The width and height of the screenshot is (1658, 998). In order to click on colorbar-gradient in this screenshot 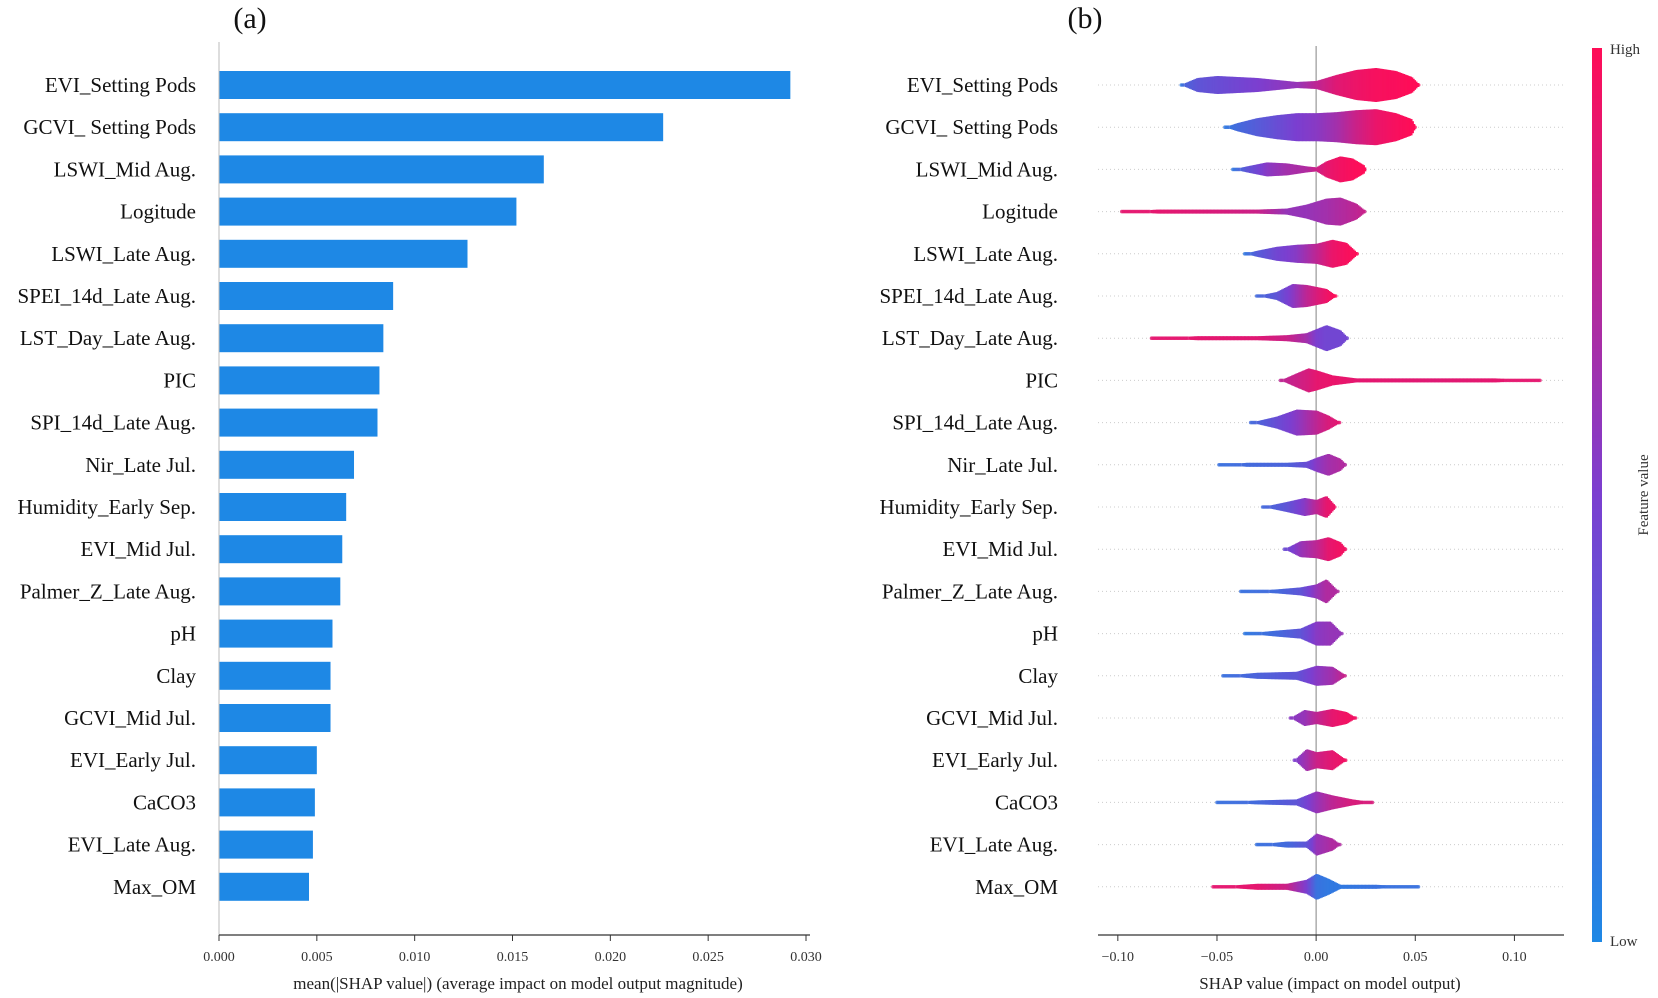, I will do `click(1597, 495)`.